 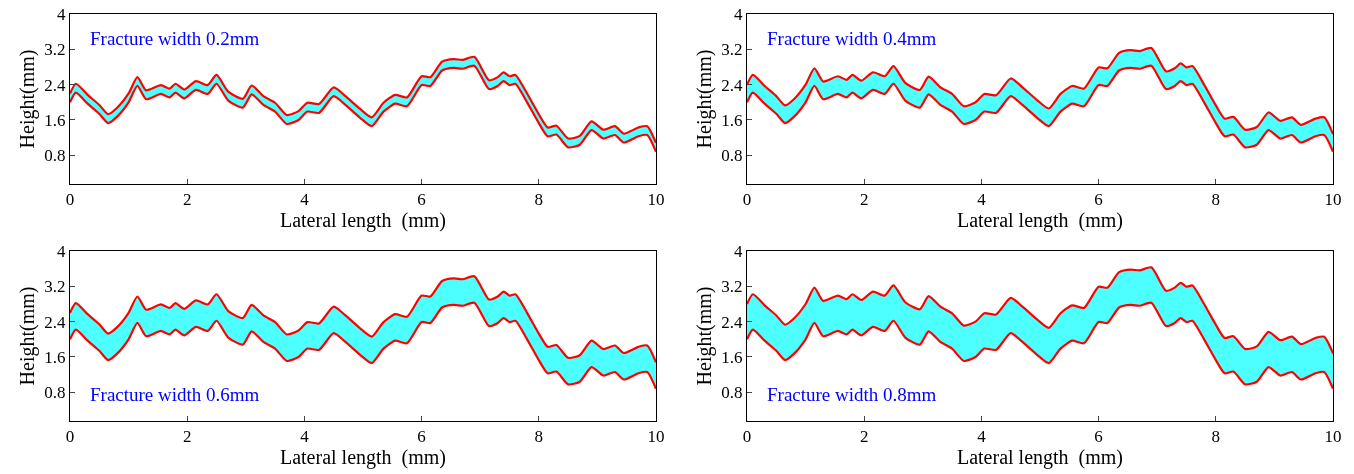 What do you see at coordinates (175, 38) in the screenshot?
I see `annotation: Fracture width 0.2mm` at bounding box center [175, 38].